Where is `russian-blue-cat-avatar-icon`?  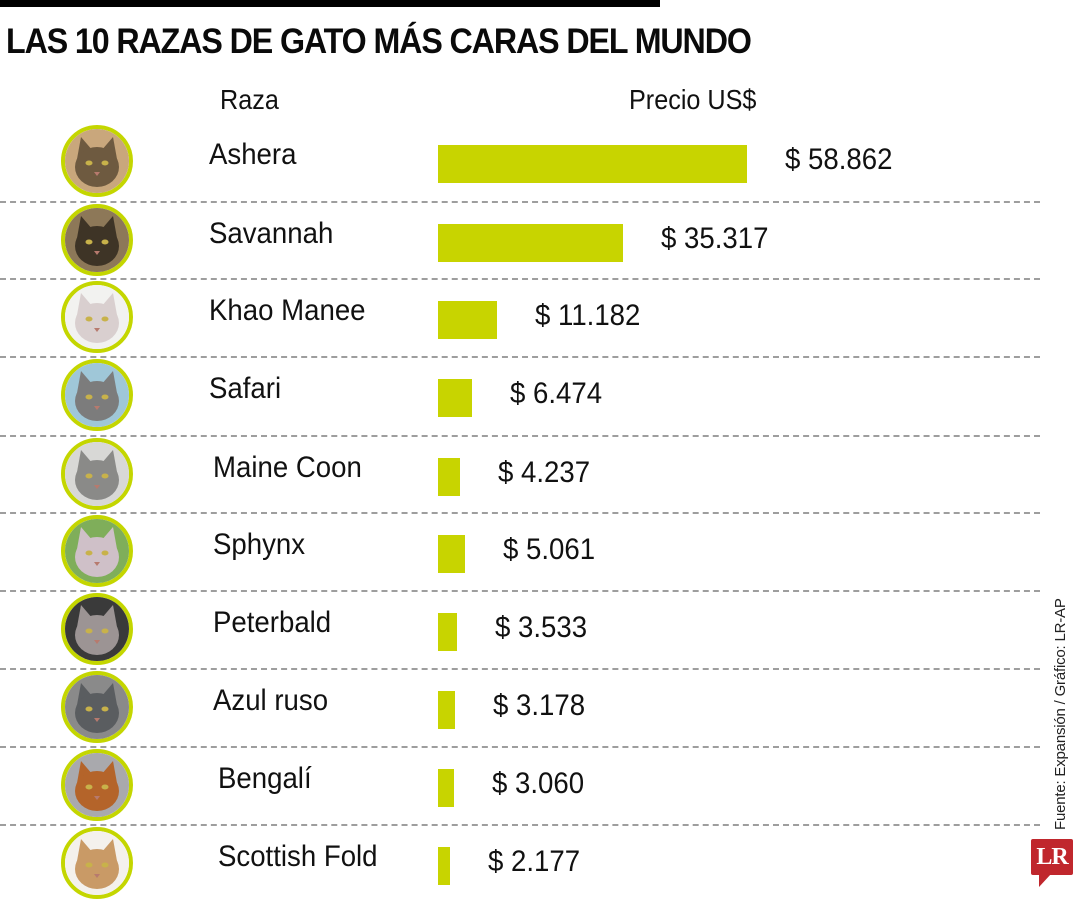
russian-blue-cat-avatar-icon is located at coordinates (97, 707).